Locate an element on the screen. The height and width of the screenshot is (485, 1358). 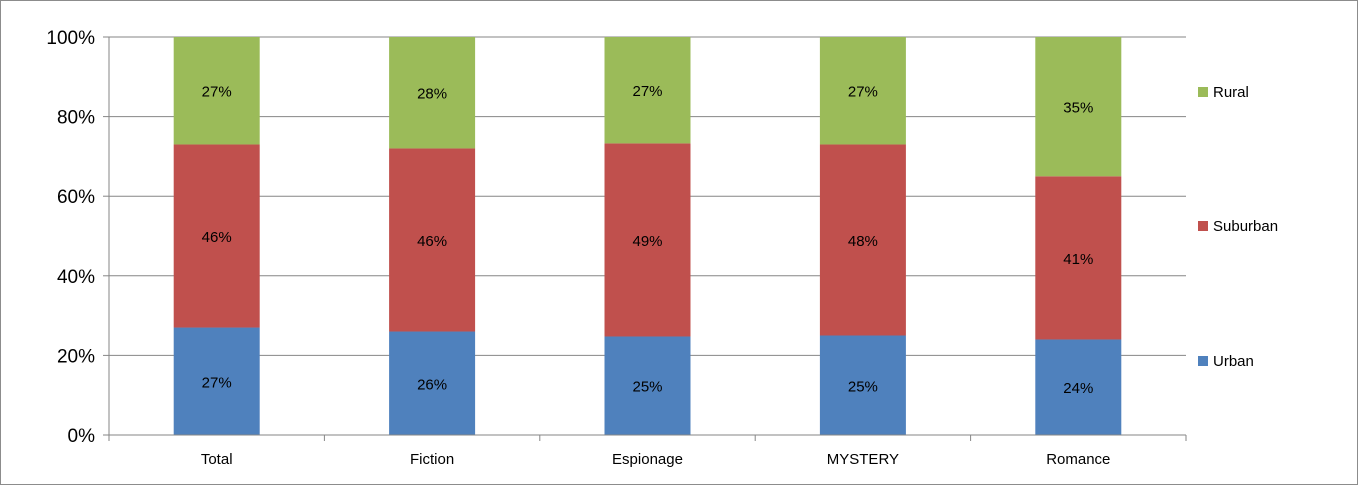
y-tick-label: 80% is located at coordinates (76, 118).